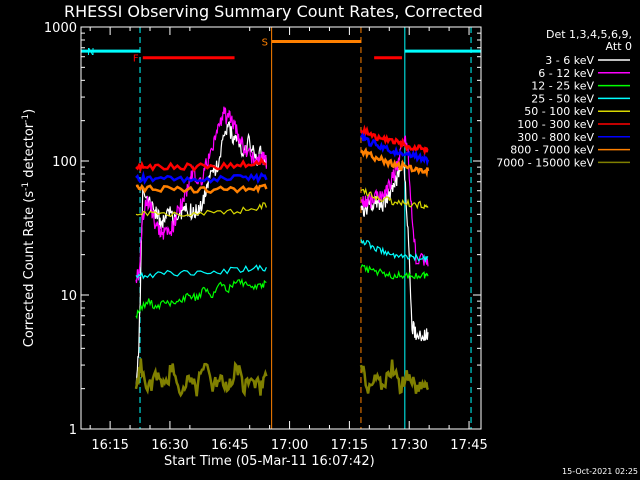  I want to click on legend-label: 25 - 50 keV, so click(562, 98).